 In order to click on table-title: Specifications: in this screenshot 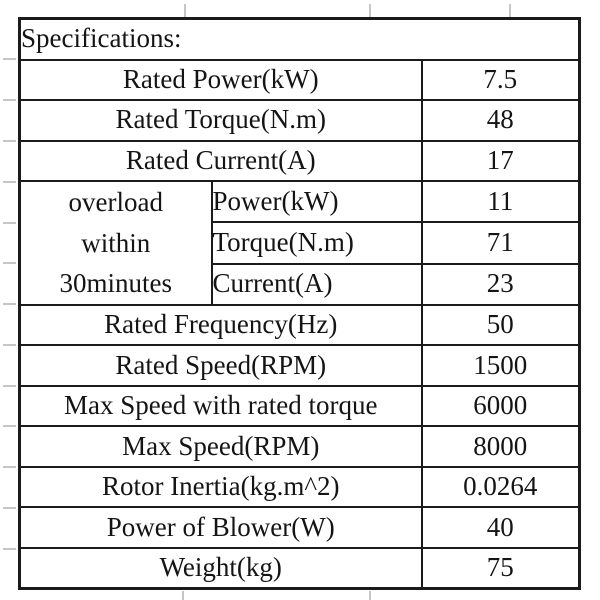, I will do `click(299, 39)`.